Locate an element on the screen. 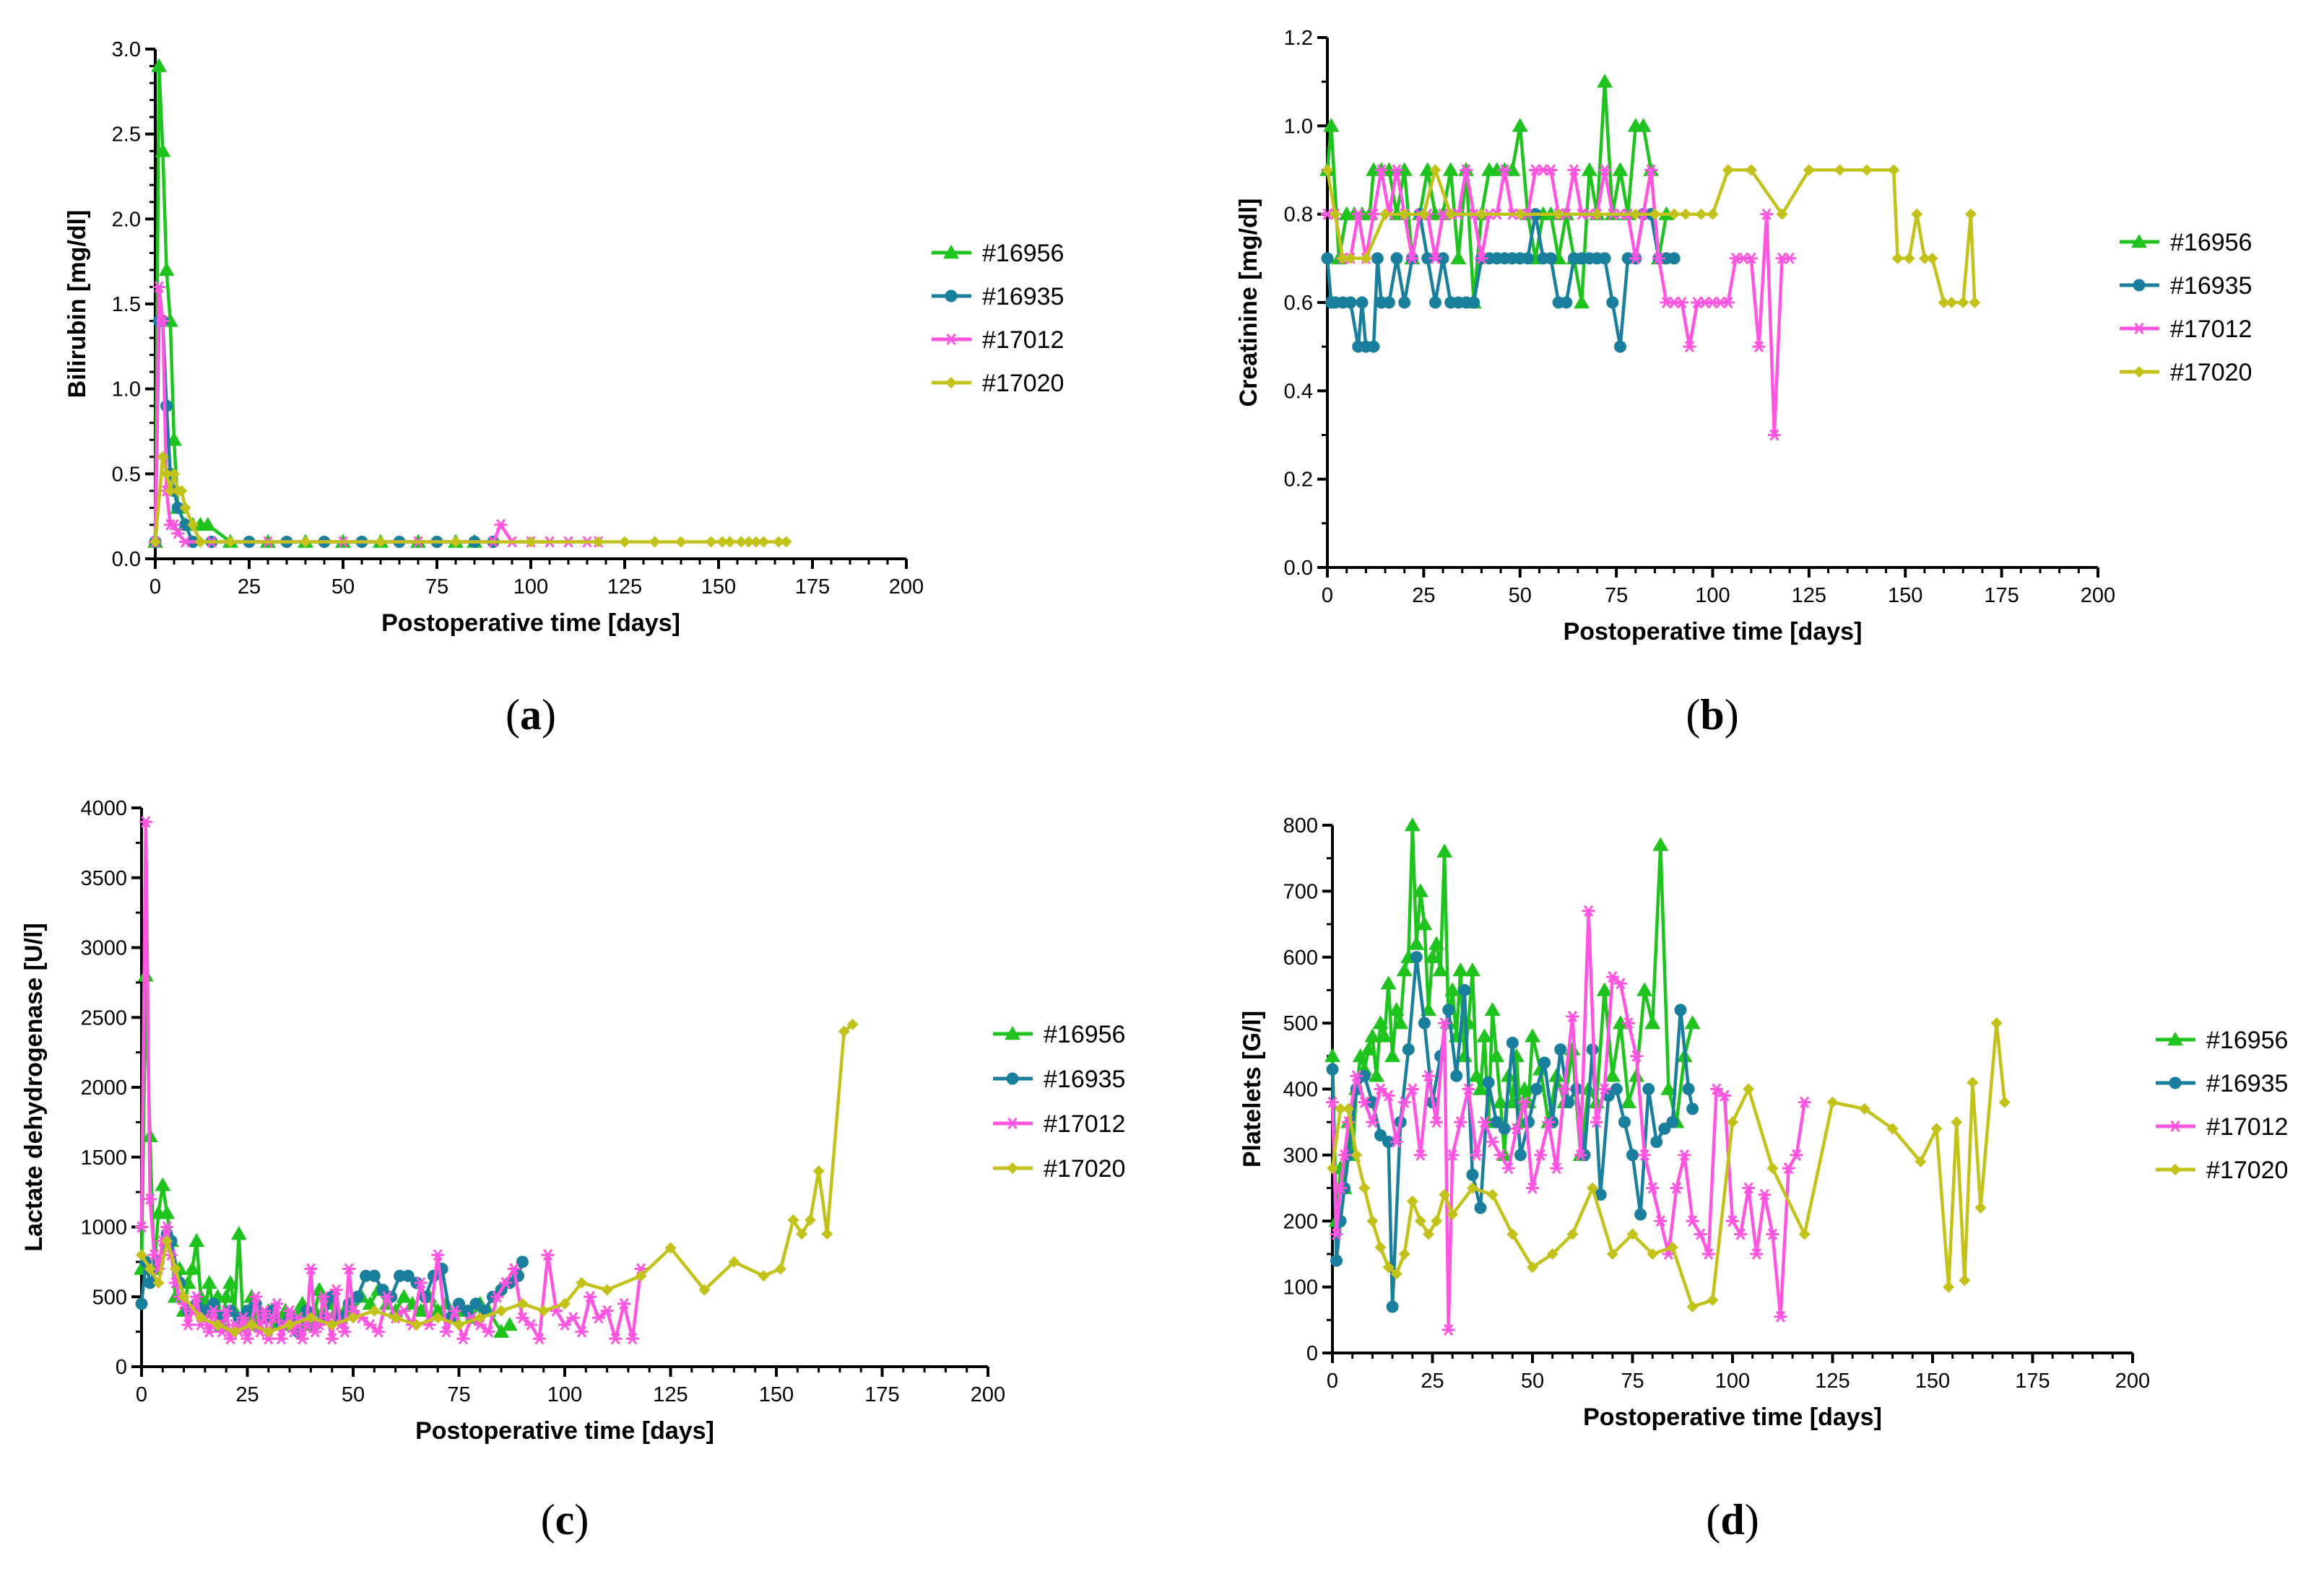 This screenshot has height=1571, width=2324. legend-label: #17020 is located at coordinates (1084, 1169).